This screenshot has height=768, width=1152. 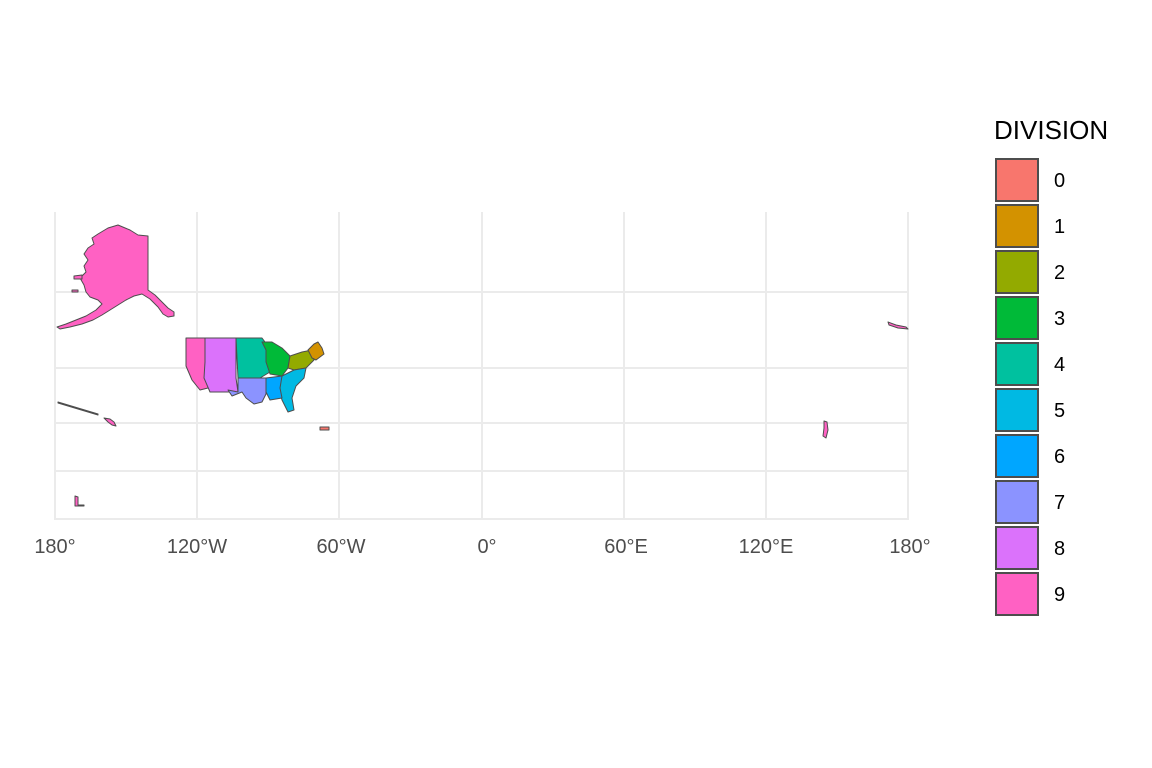 I want to click on legend: DIVISION 0 1 2 3 4 5 6 7 8 9, so click(x=1051, y=365).